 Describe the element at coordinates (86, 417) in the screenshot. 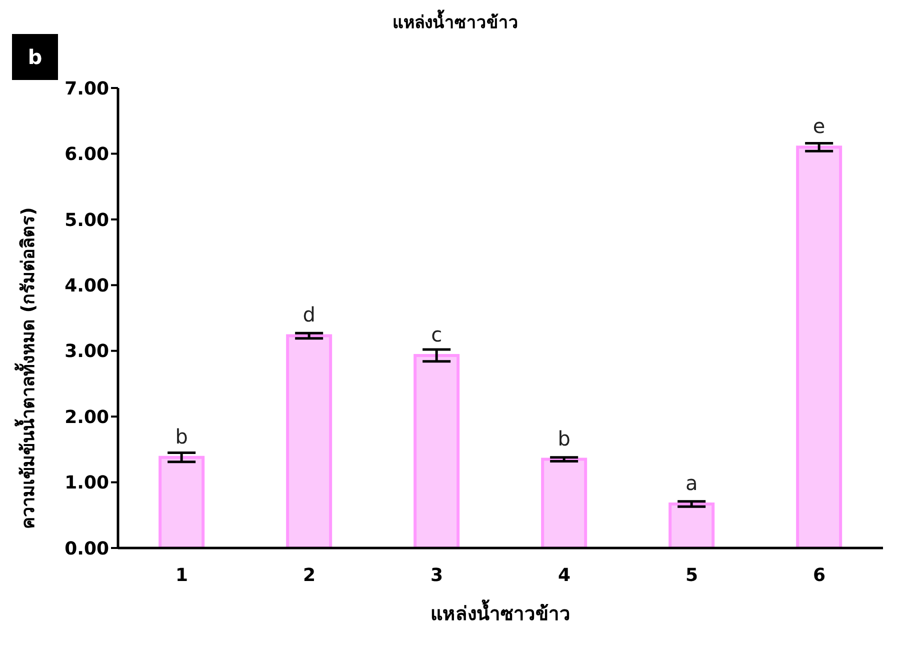

I see `y-tick-label: 2.00` at that location.